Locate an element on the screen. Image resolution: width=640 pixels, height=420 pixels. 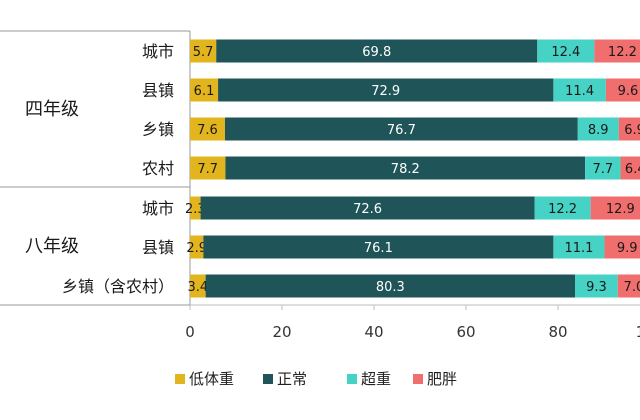
data-label: 76.7 is located at coordinates (401, 130).